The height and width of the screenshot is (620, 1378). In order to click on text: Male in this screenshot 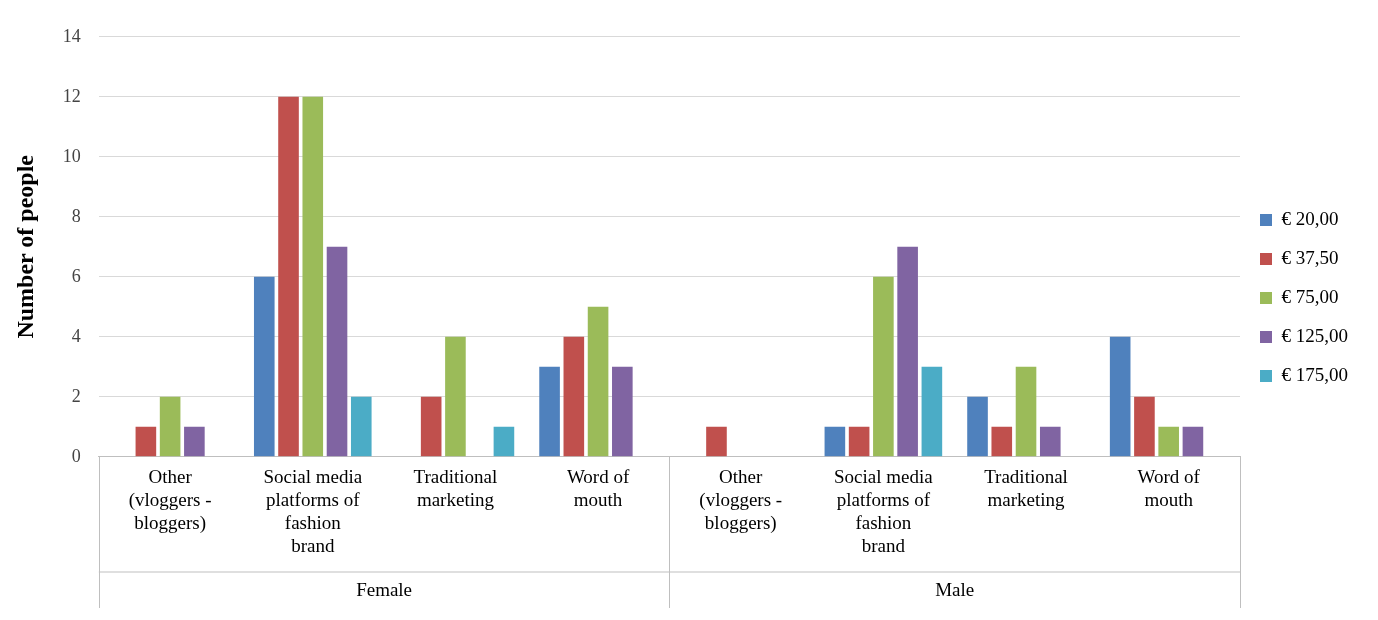, I will do `click(955, 589)`.